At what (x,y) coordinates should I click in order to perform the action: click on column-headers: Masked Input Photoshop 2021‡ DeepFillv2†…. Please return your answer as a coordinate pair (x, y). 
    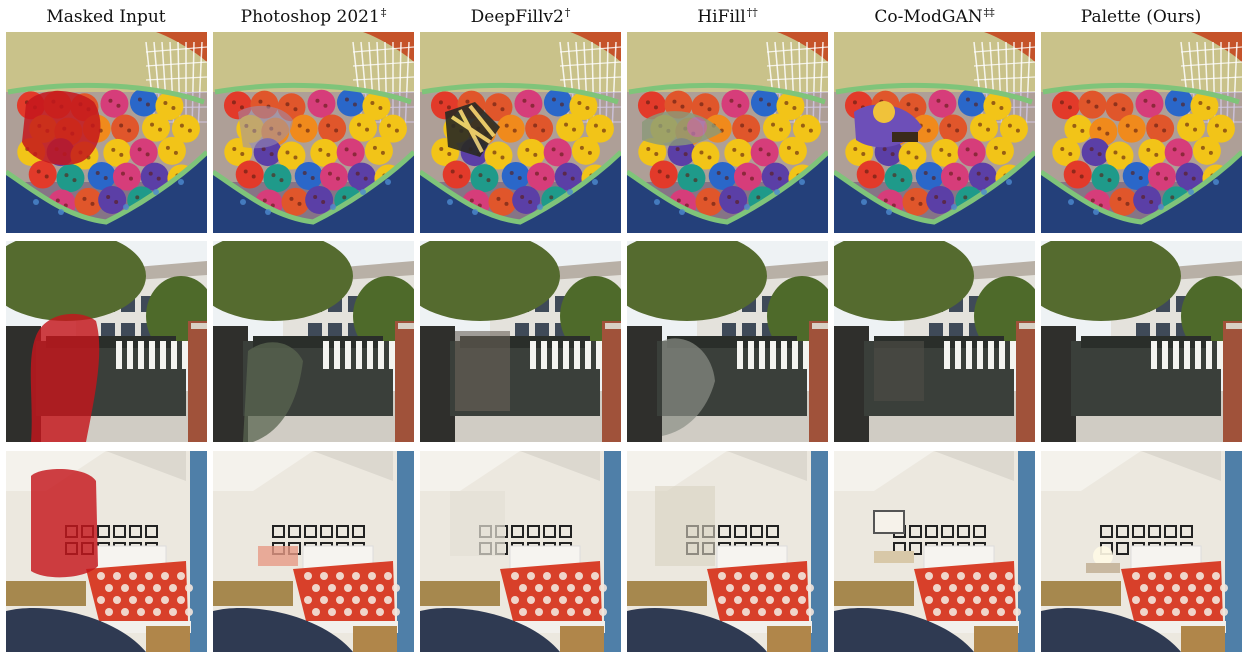
    Looking at the image, I should click on (621, 16).